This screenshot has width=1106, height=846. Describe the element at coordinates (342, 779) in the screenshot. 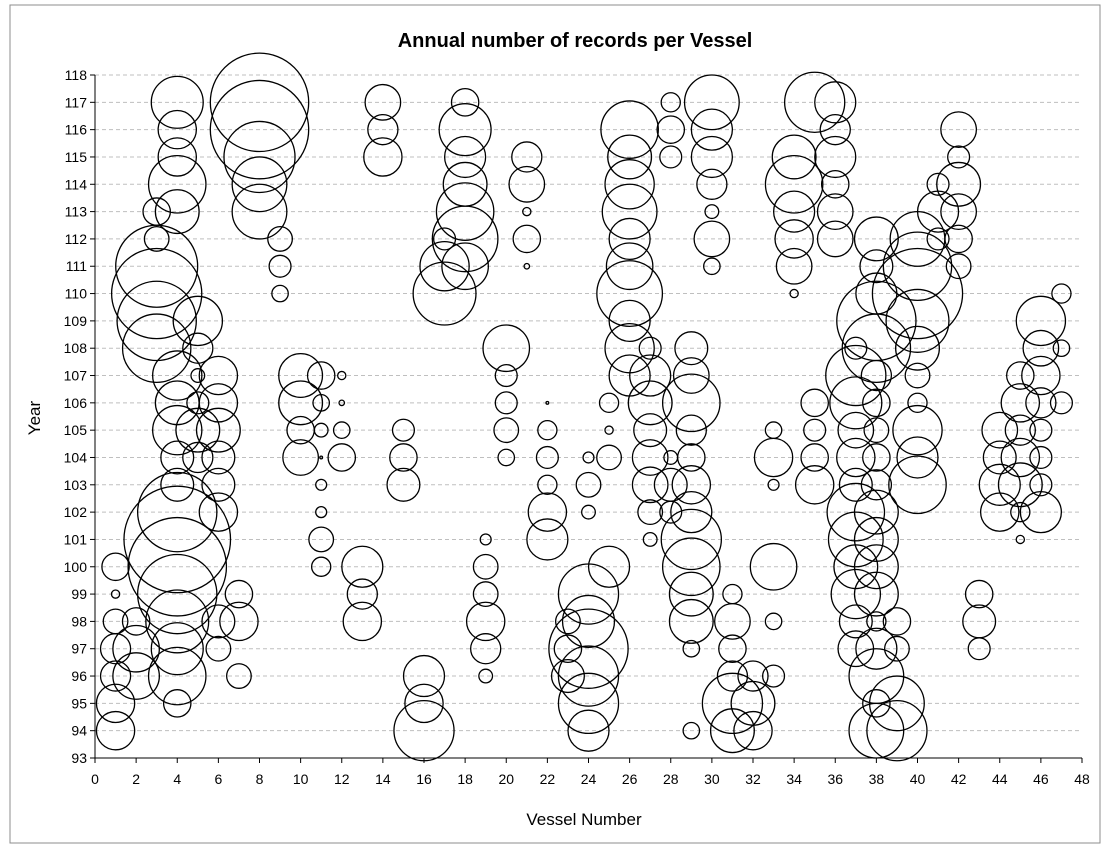

I see `x-tick-label: 12` at that location.